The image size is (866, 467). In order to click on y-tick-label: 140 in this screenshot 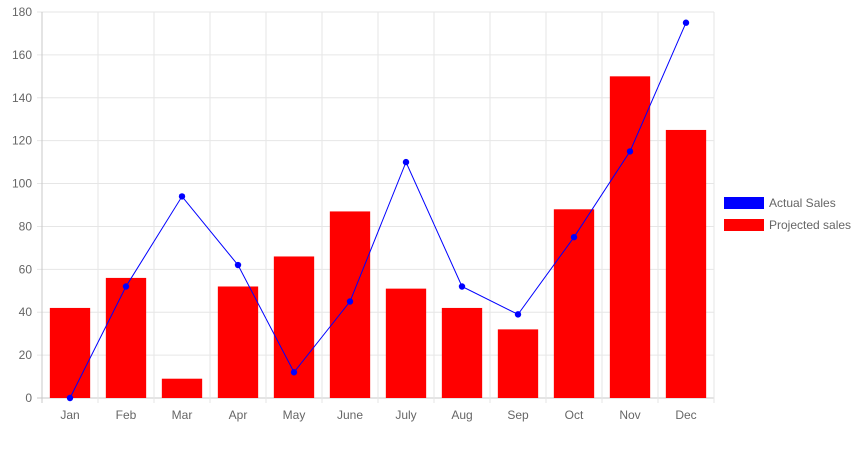, I will do `click(22, 98)`.